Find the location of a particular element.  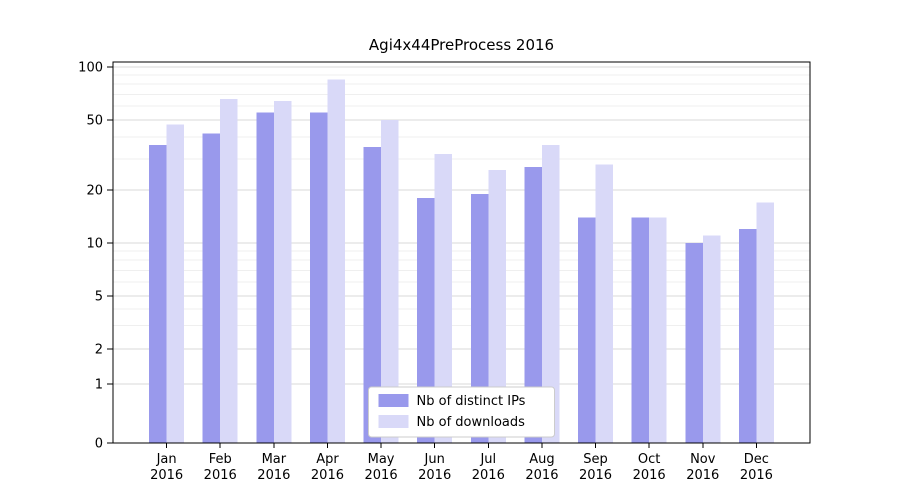

bar-distinct-ips-nov is located at coordinates (694, 343).